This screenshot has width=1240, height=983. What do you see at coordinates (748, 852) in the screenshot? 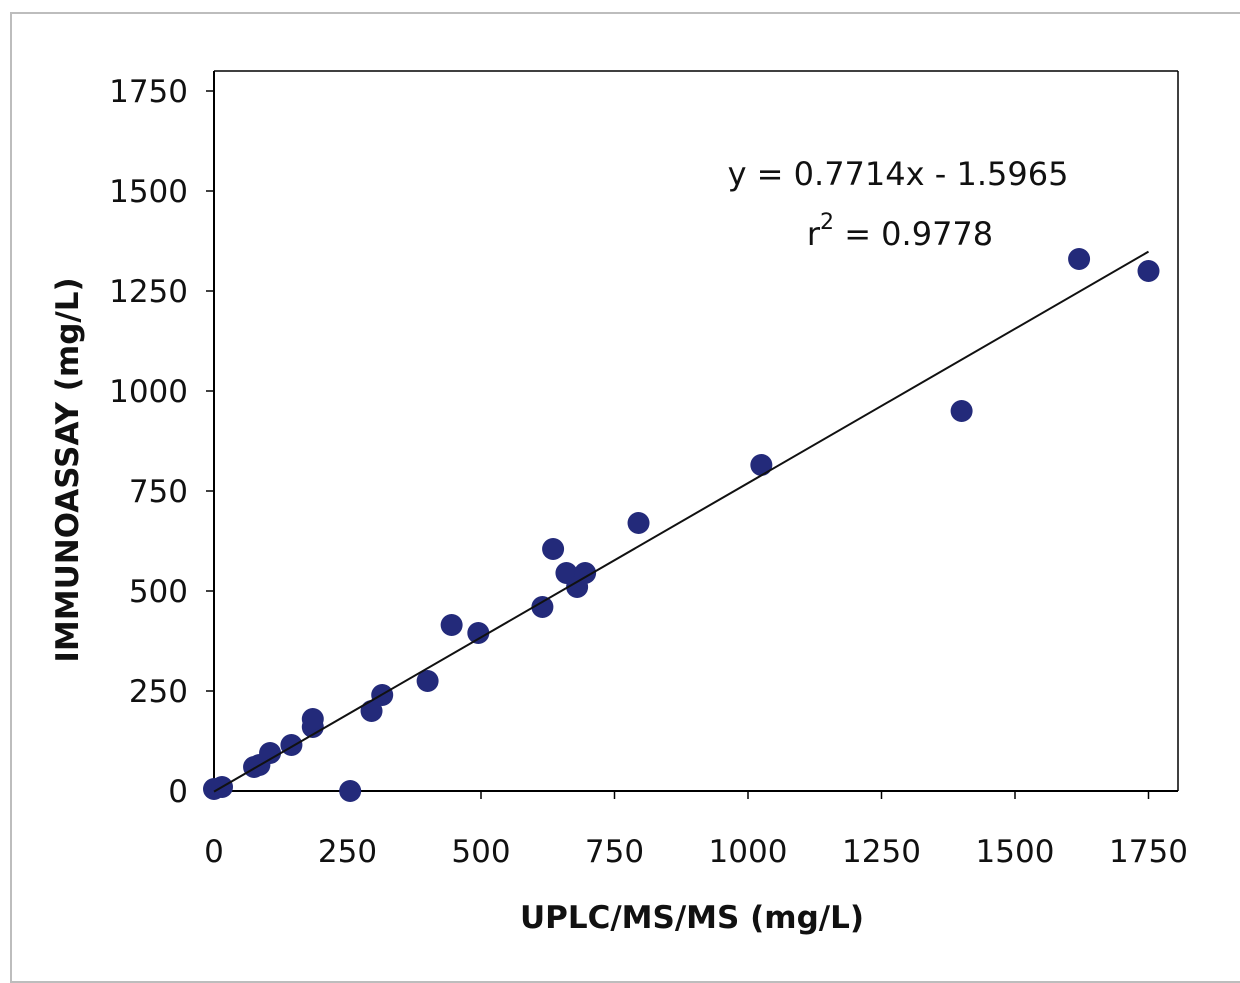
I see `x-tick-label: 1000` at bounding box center [748, 852].